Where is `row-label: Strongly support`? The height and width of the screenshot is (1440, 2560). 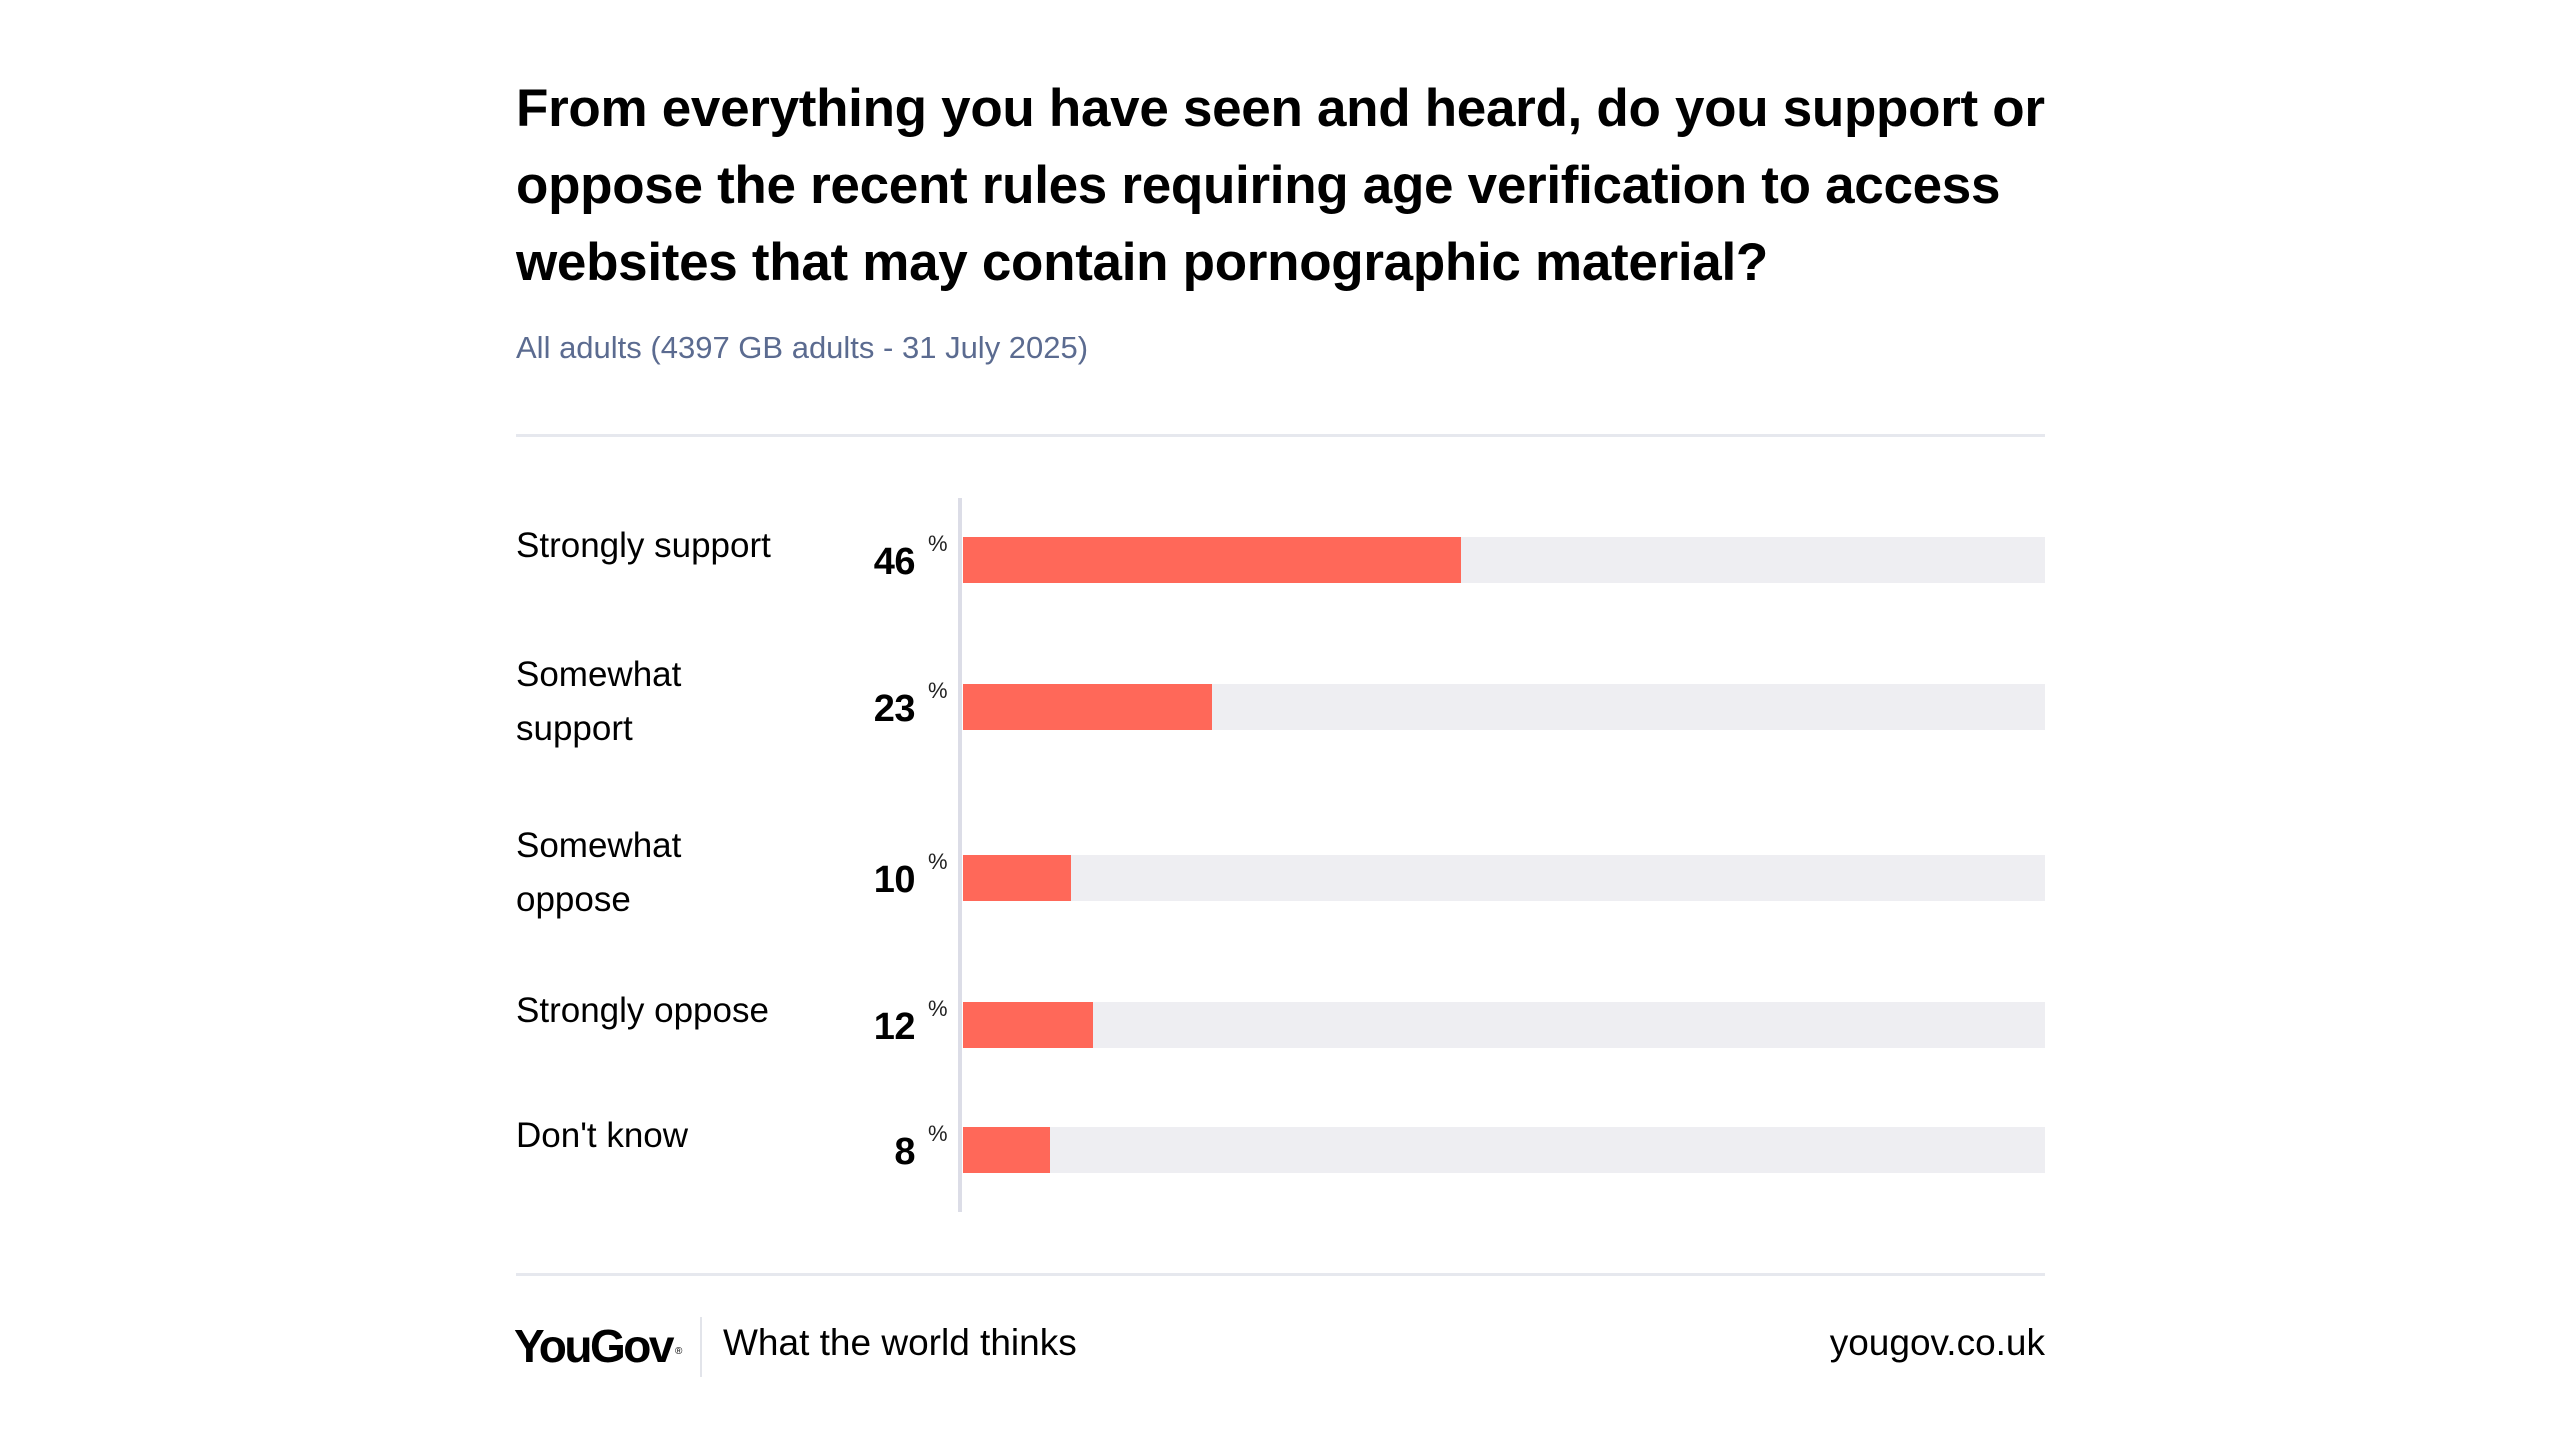
row-label: Strongly support is located at coordinates (643, 545).